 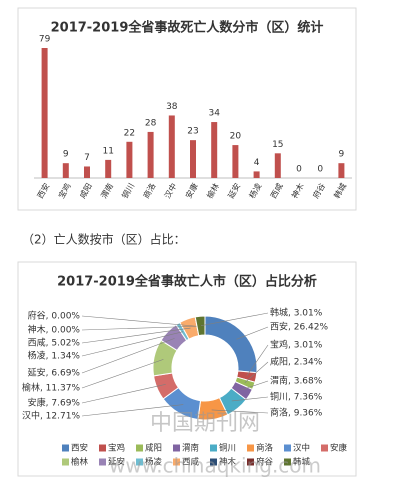 I want to click on data-label: 神木, 0.00%, so click(x=54, y=330).